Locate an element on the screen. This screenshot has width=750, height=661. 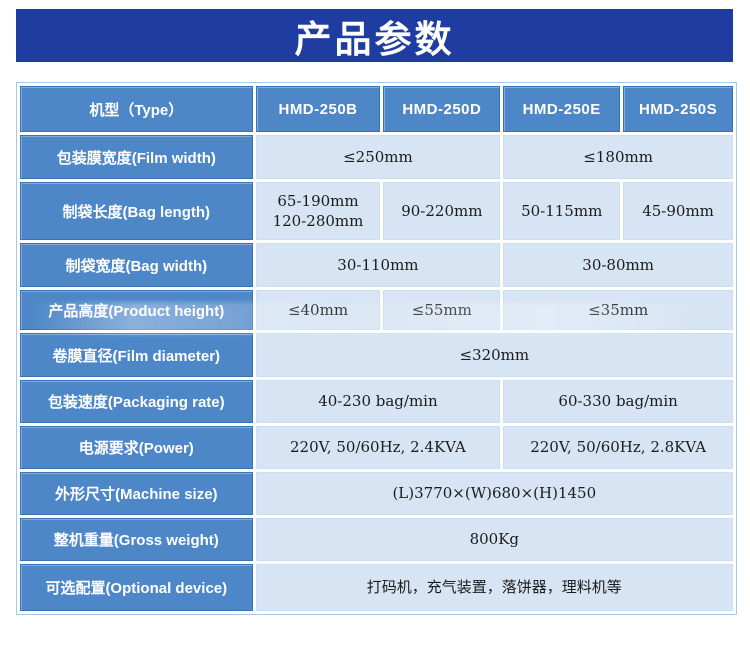
page-title: 产品参数 is located at coordinates (374, 39).